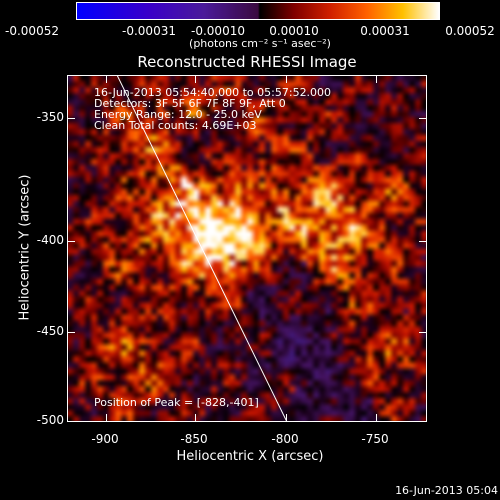 The height and width of the screenshot is (500, 500). Describe the element at coordinates (178, 114) in the screenshot. I see `info-energy-range: Energy Range: 12.0 - 25.0 keV` at that location.